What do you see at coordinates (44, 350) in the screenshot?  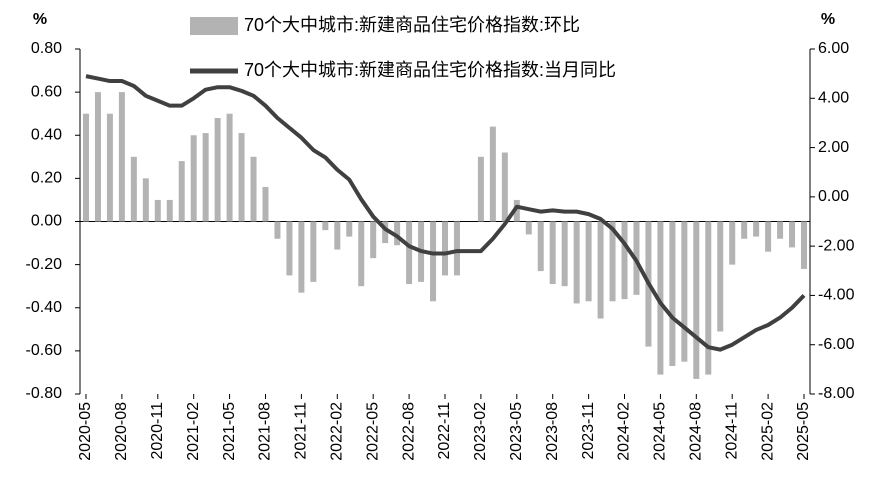 I see `y-tick-label: -0.60` at bounding box center [44, 350].